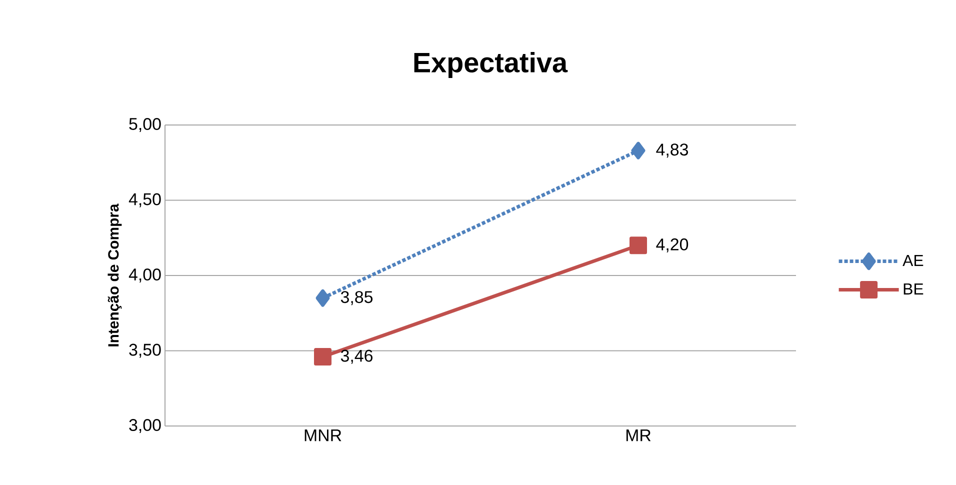  What do you see at coordinates (638, 436) in the screenshot?
I see `x-tick-label: MR` at bounding box center [638, 436].